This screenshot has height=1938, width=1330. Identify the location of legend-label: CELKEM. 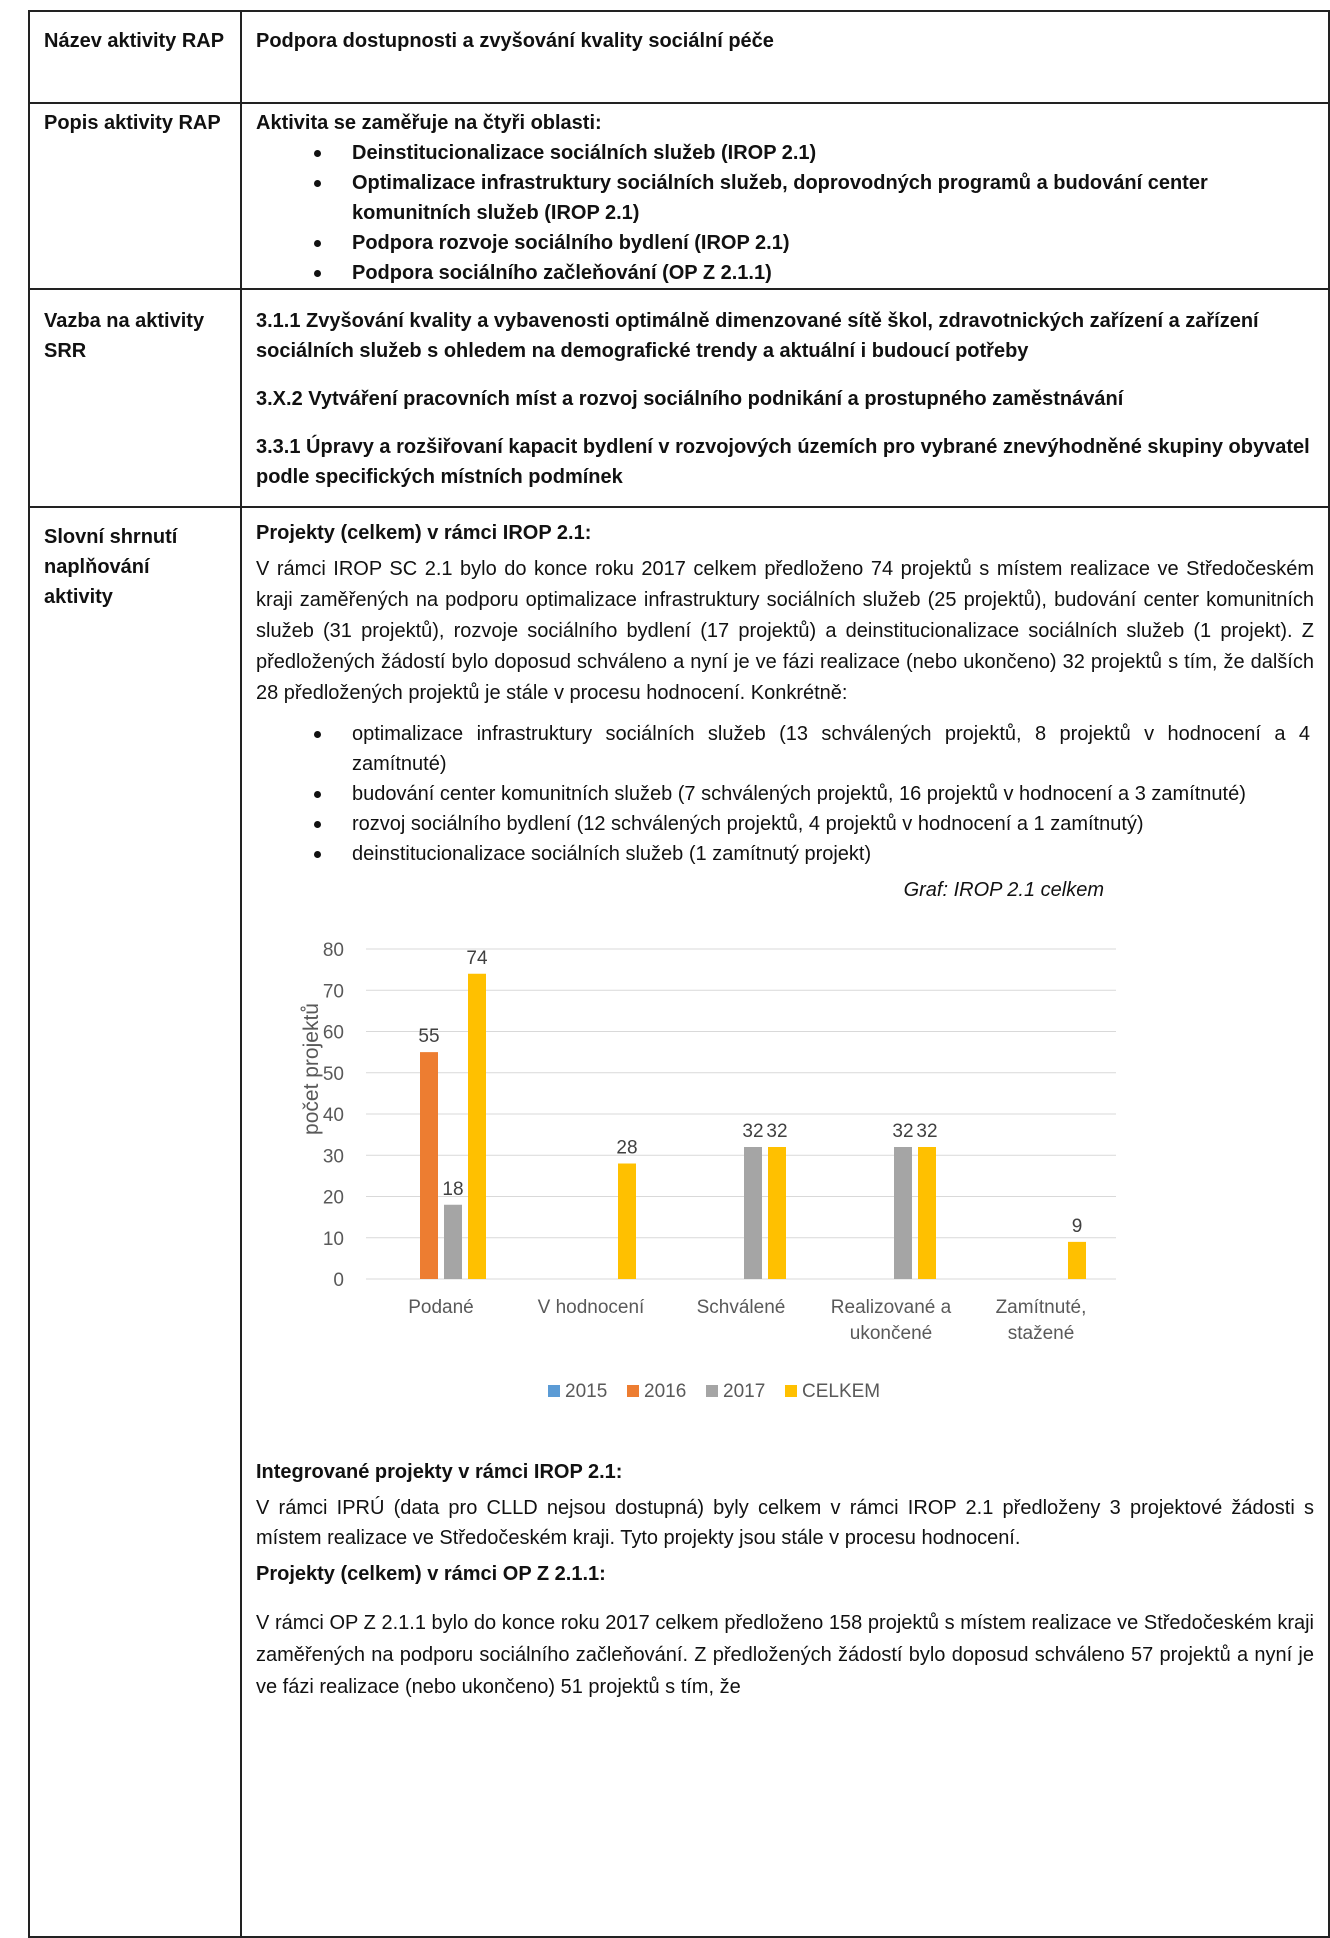
(841, 1391).